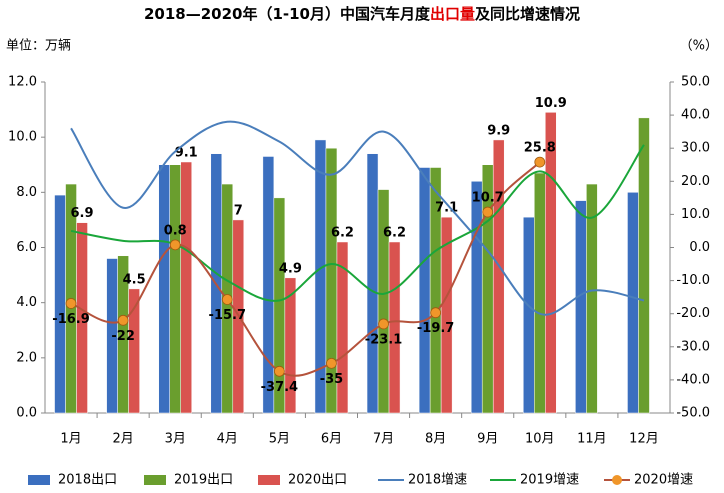 This screenshot has width=724, height=493. Describe the element at coordinates (693, 313) in the screenshot. I see `y2-tick-label: -20.0` at that location.